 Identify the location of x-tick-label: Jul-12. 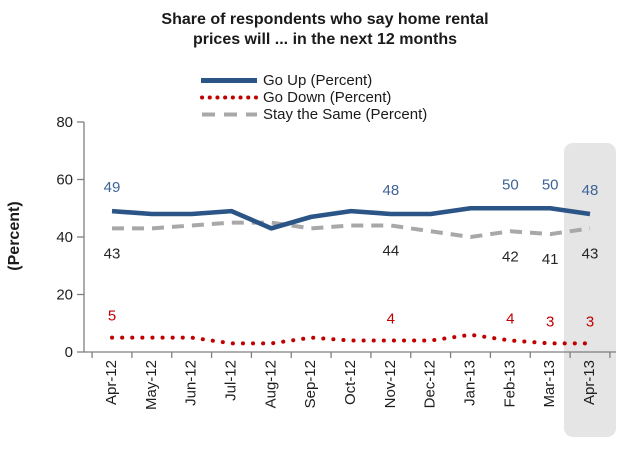
(231, 380).